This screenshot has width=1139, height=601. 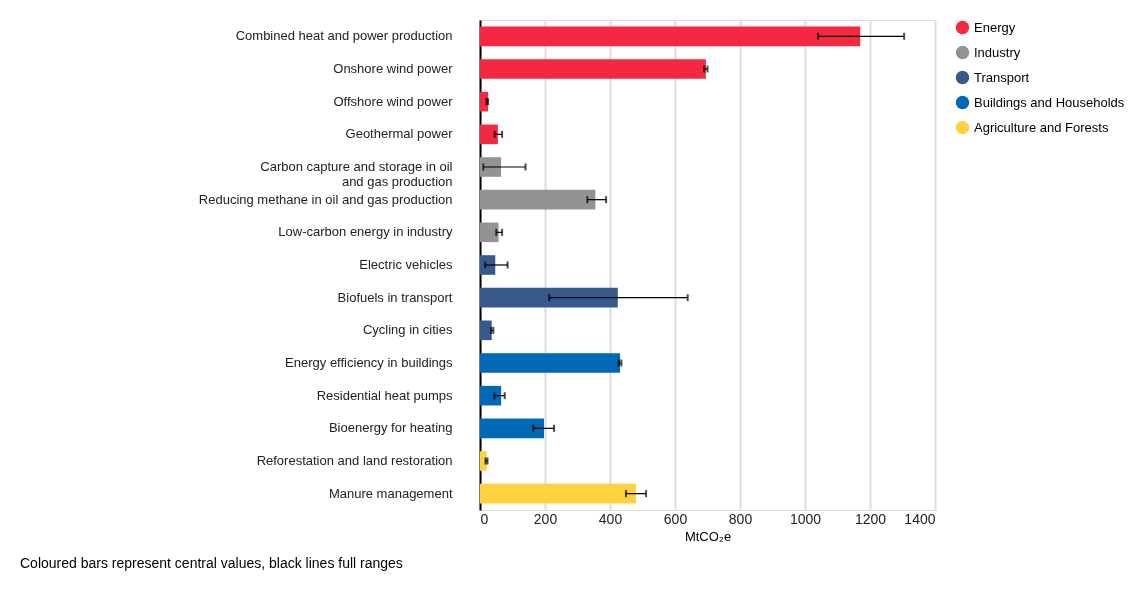 What do you see at coordinates (384, 395) in the screenshot?
I see `y-tick-label: Residential heat pumps` at bounding box center [384, 395].